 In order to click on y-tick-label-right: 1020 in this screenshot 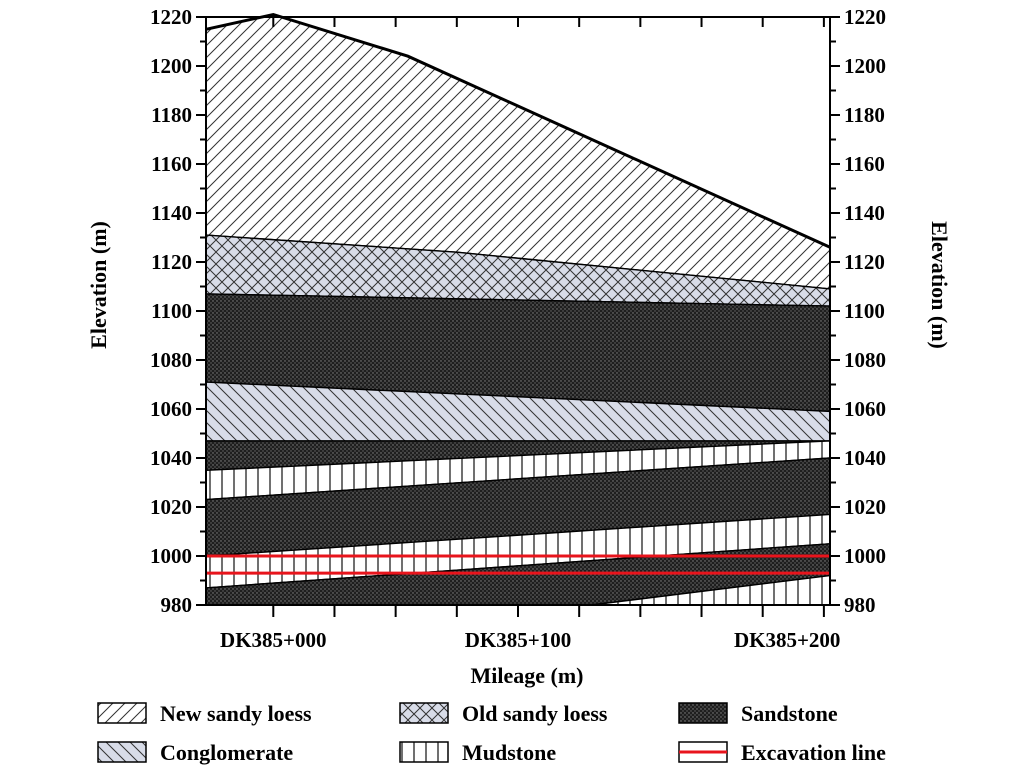, I will do `click(865, 507)`.